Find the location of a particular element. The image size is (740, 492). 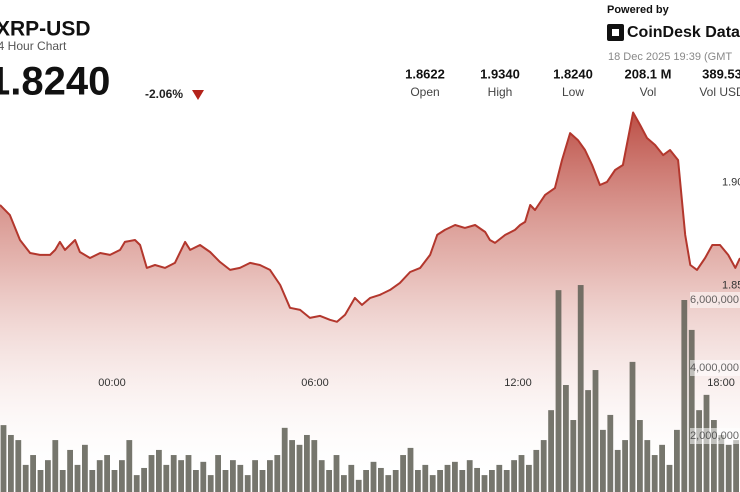

logo-icon-inner is located at coordinates (615, 32).